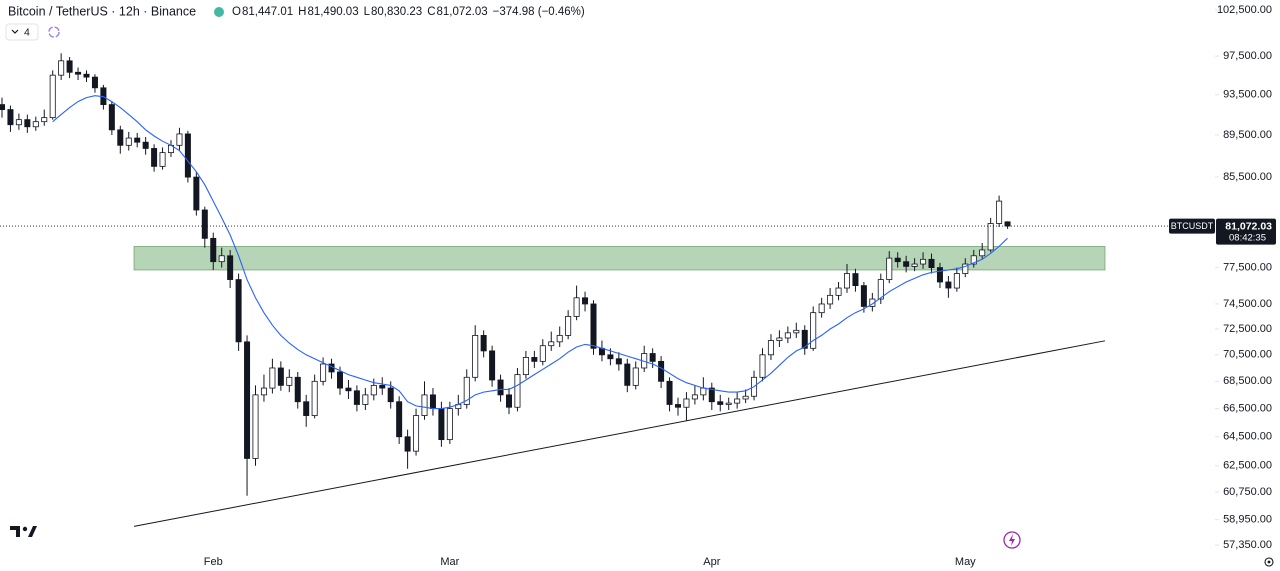 The height and width of the screenshot is (571, 1280). What do you see at coordinates (367, 12) in the screenshot?
I see `ohlc-label: L` at bounding box center [367, 12].